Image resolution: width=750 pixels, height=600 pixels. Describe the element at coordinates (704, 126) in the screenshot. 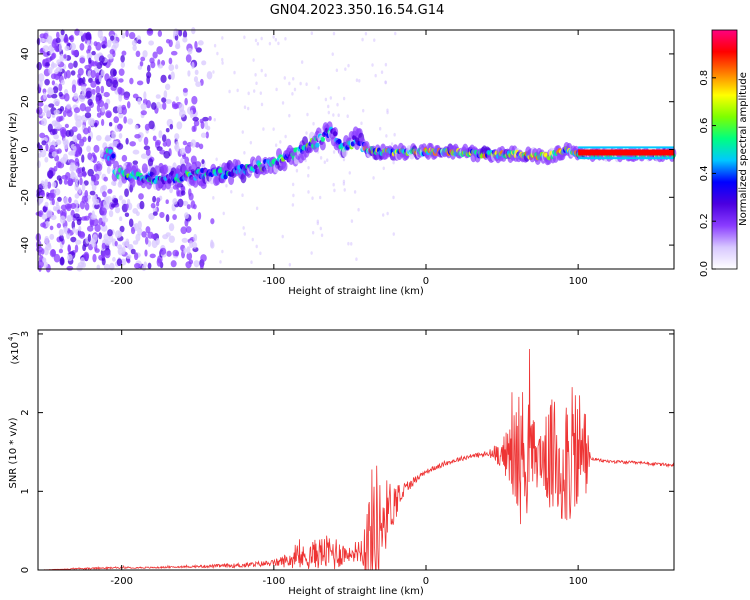

I see `colorbar-tick-label: 0.6` at that location.